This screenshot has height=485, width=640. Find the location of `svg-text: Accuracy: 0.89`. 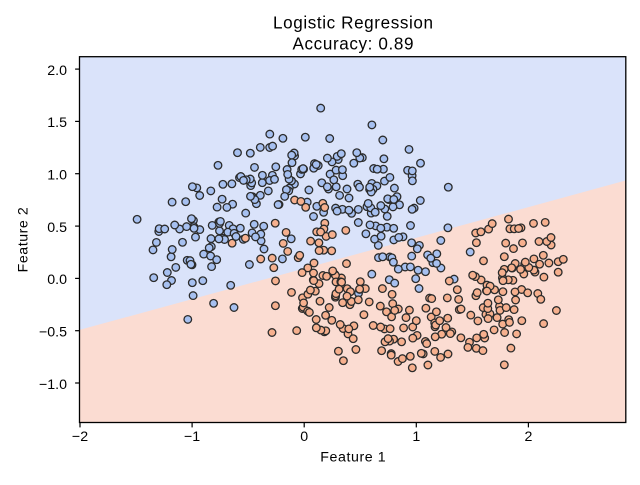

svg-text: Accuracy: 0.89 is located at coordinates (353, 43).